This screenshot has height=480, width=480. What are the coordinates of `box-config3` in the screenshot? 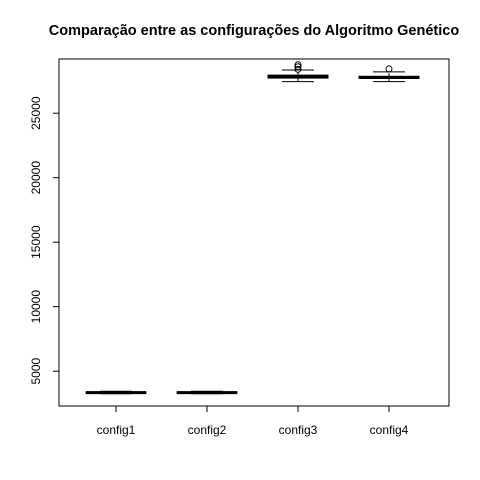 It's located at (298, 72).